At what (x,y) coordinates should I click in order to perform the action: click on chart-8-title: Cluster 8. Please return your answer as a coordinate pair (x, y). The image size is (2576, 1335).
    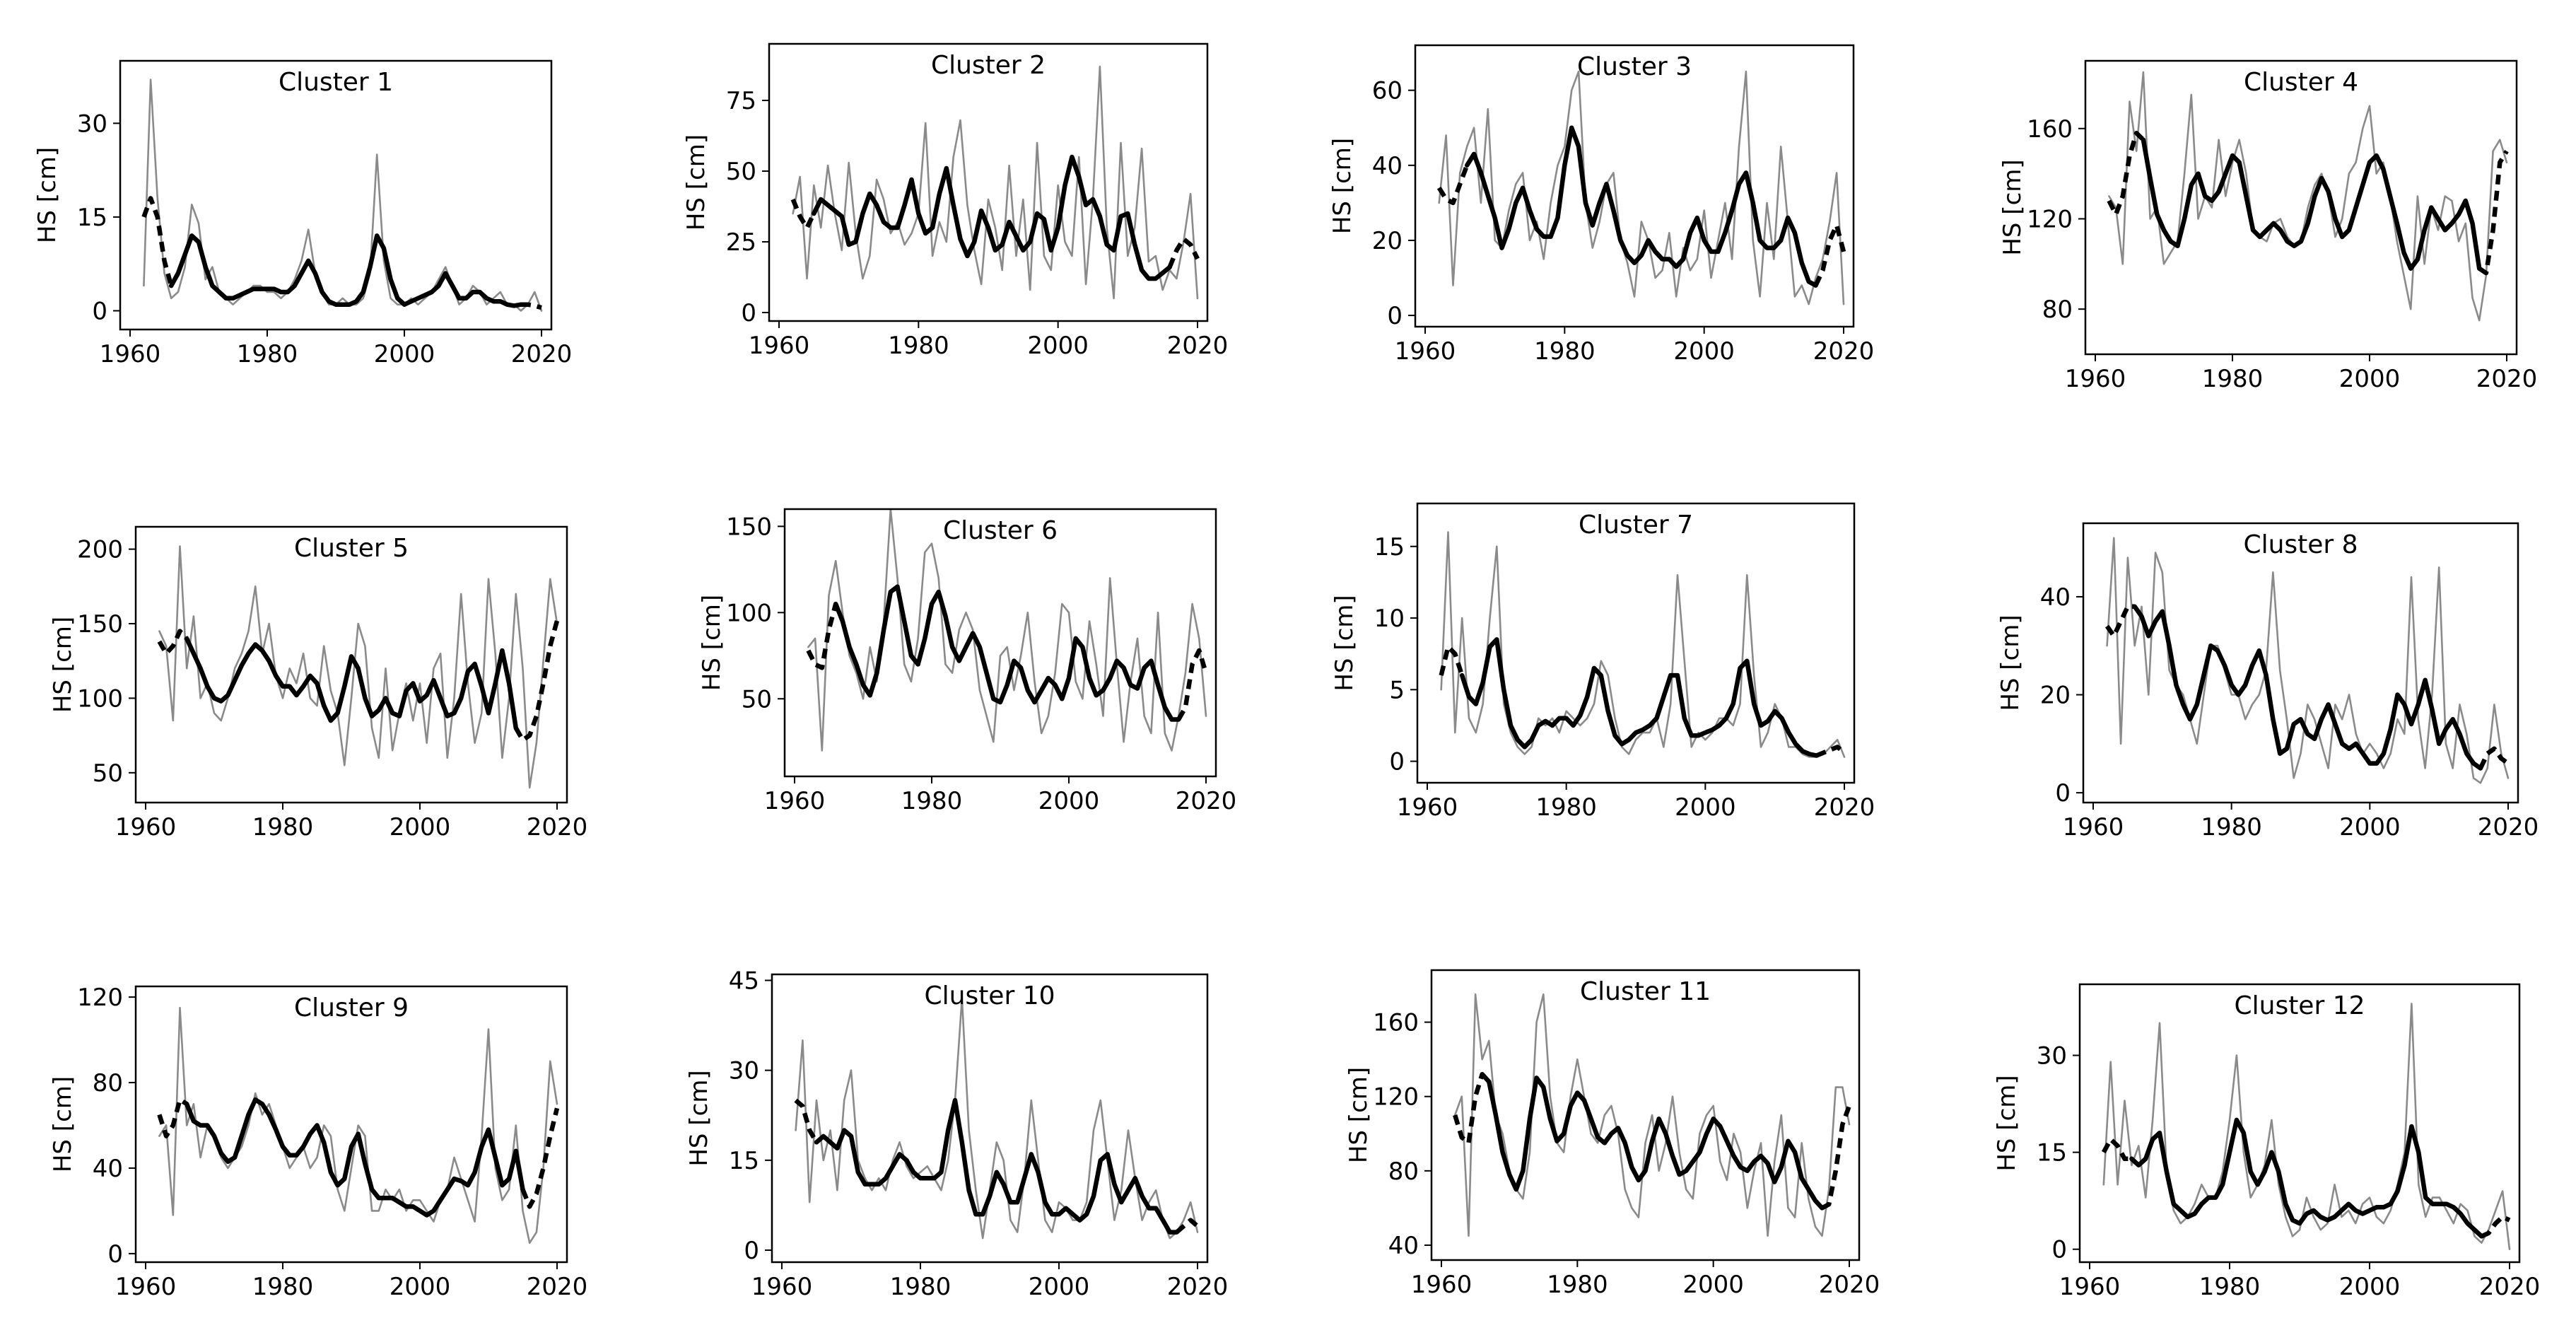
    Looking at the image, I should click on (2301, 544).